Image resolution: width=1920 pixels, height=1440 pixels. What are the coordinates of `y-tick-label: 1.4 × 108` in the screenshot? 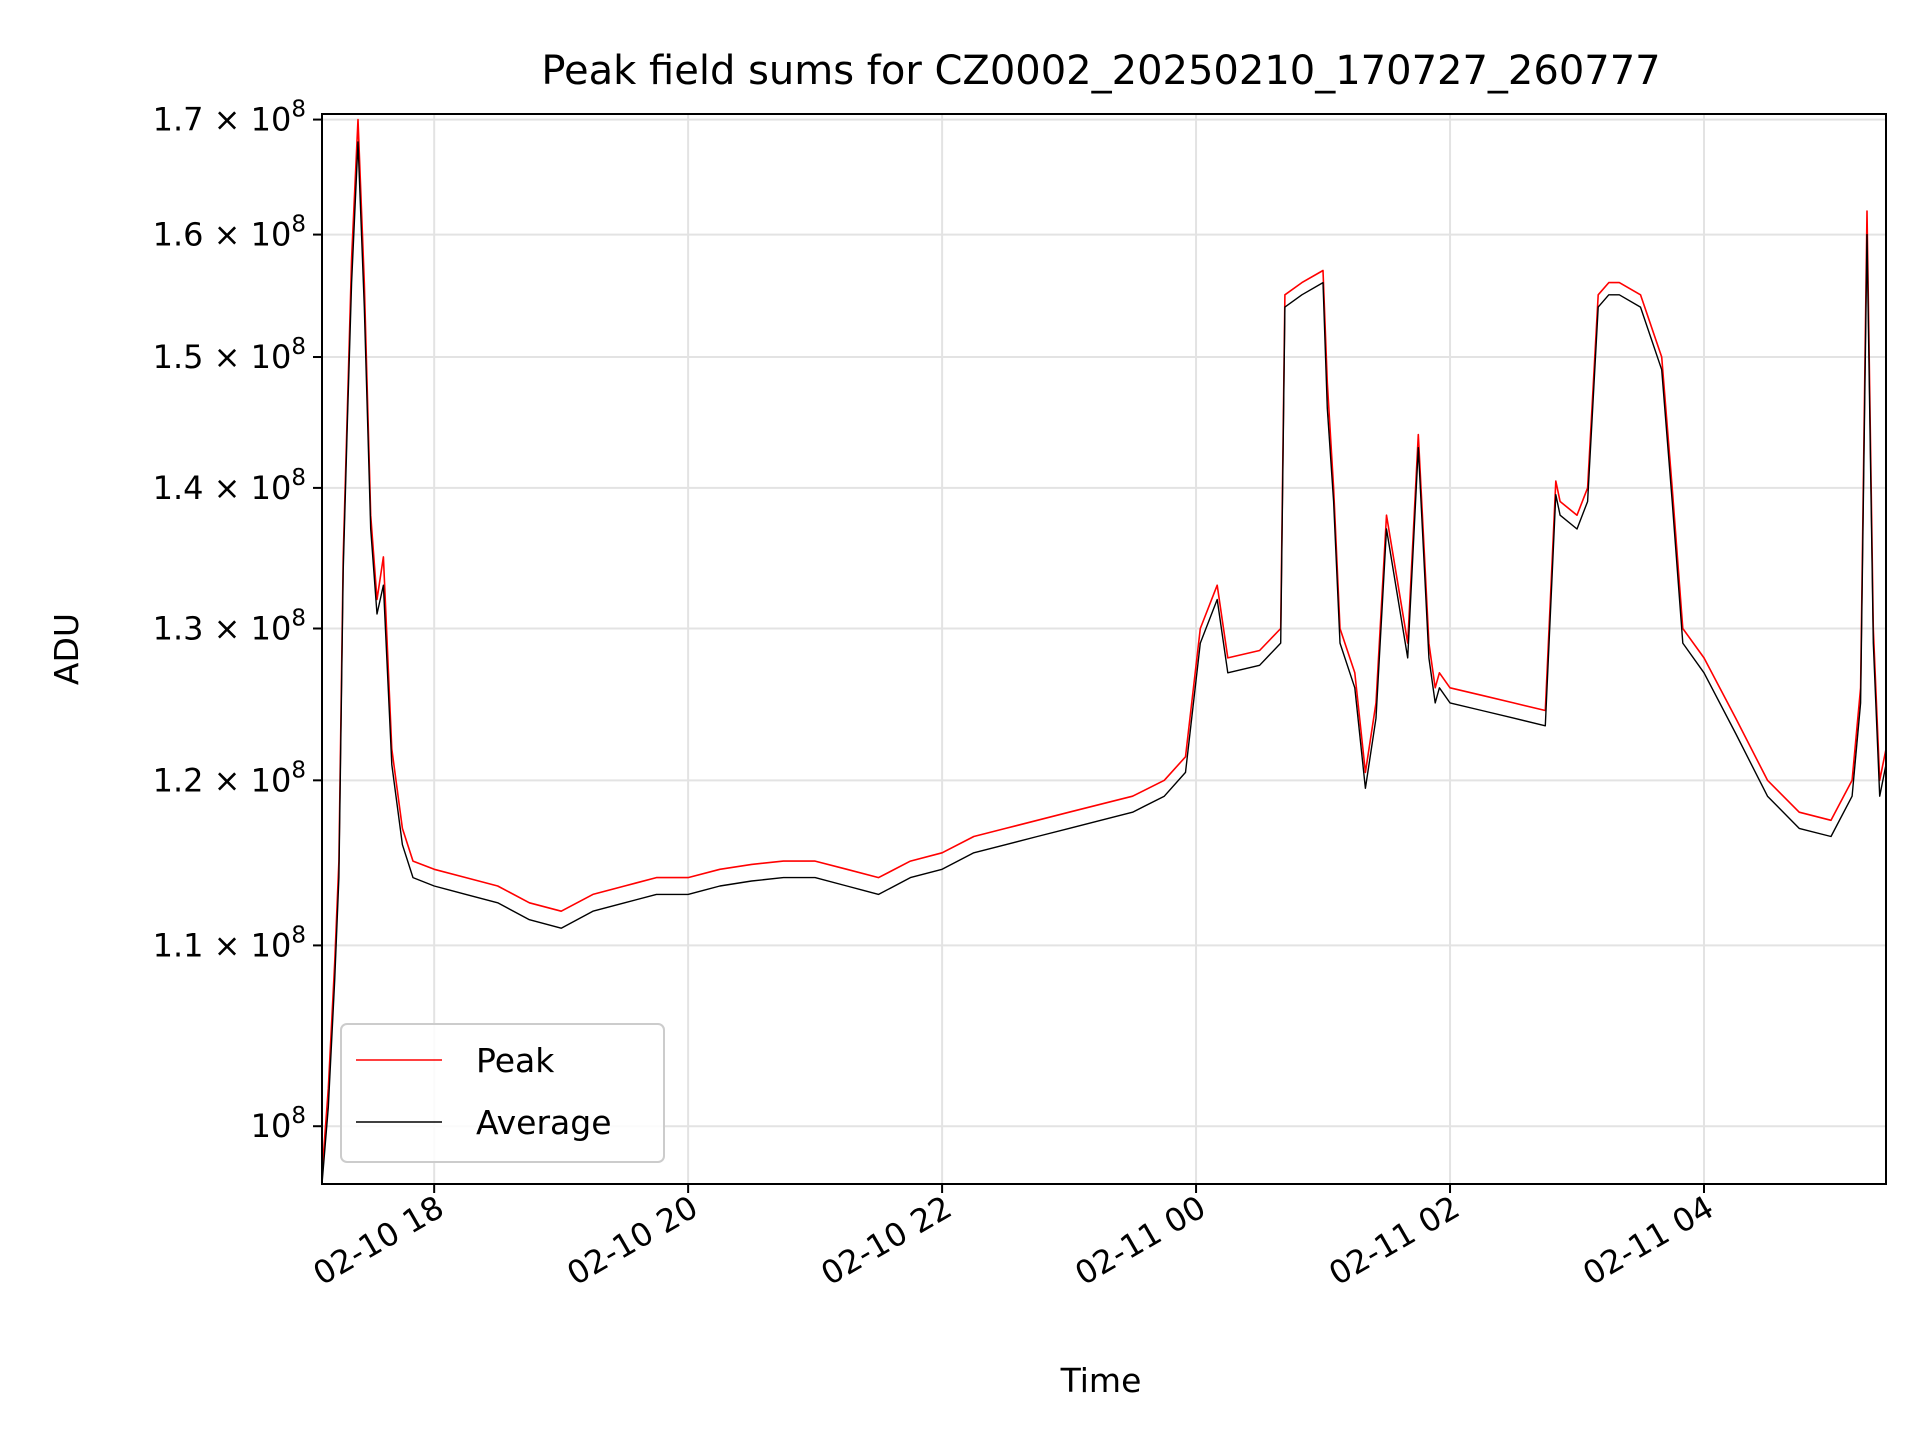 It's located at (229, 486).